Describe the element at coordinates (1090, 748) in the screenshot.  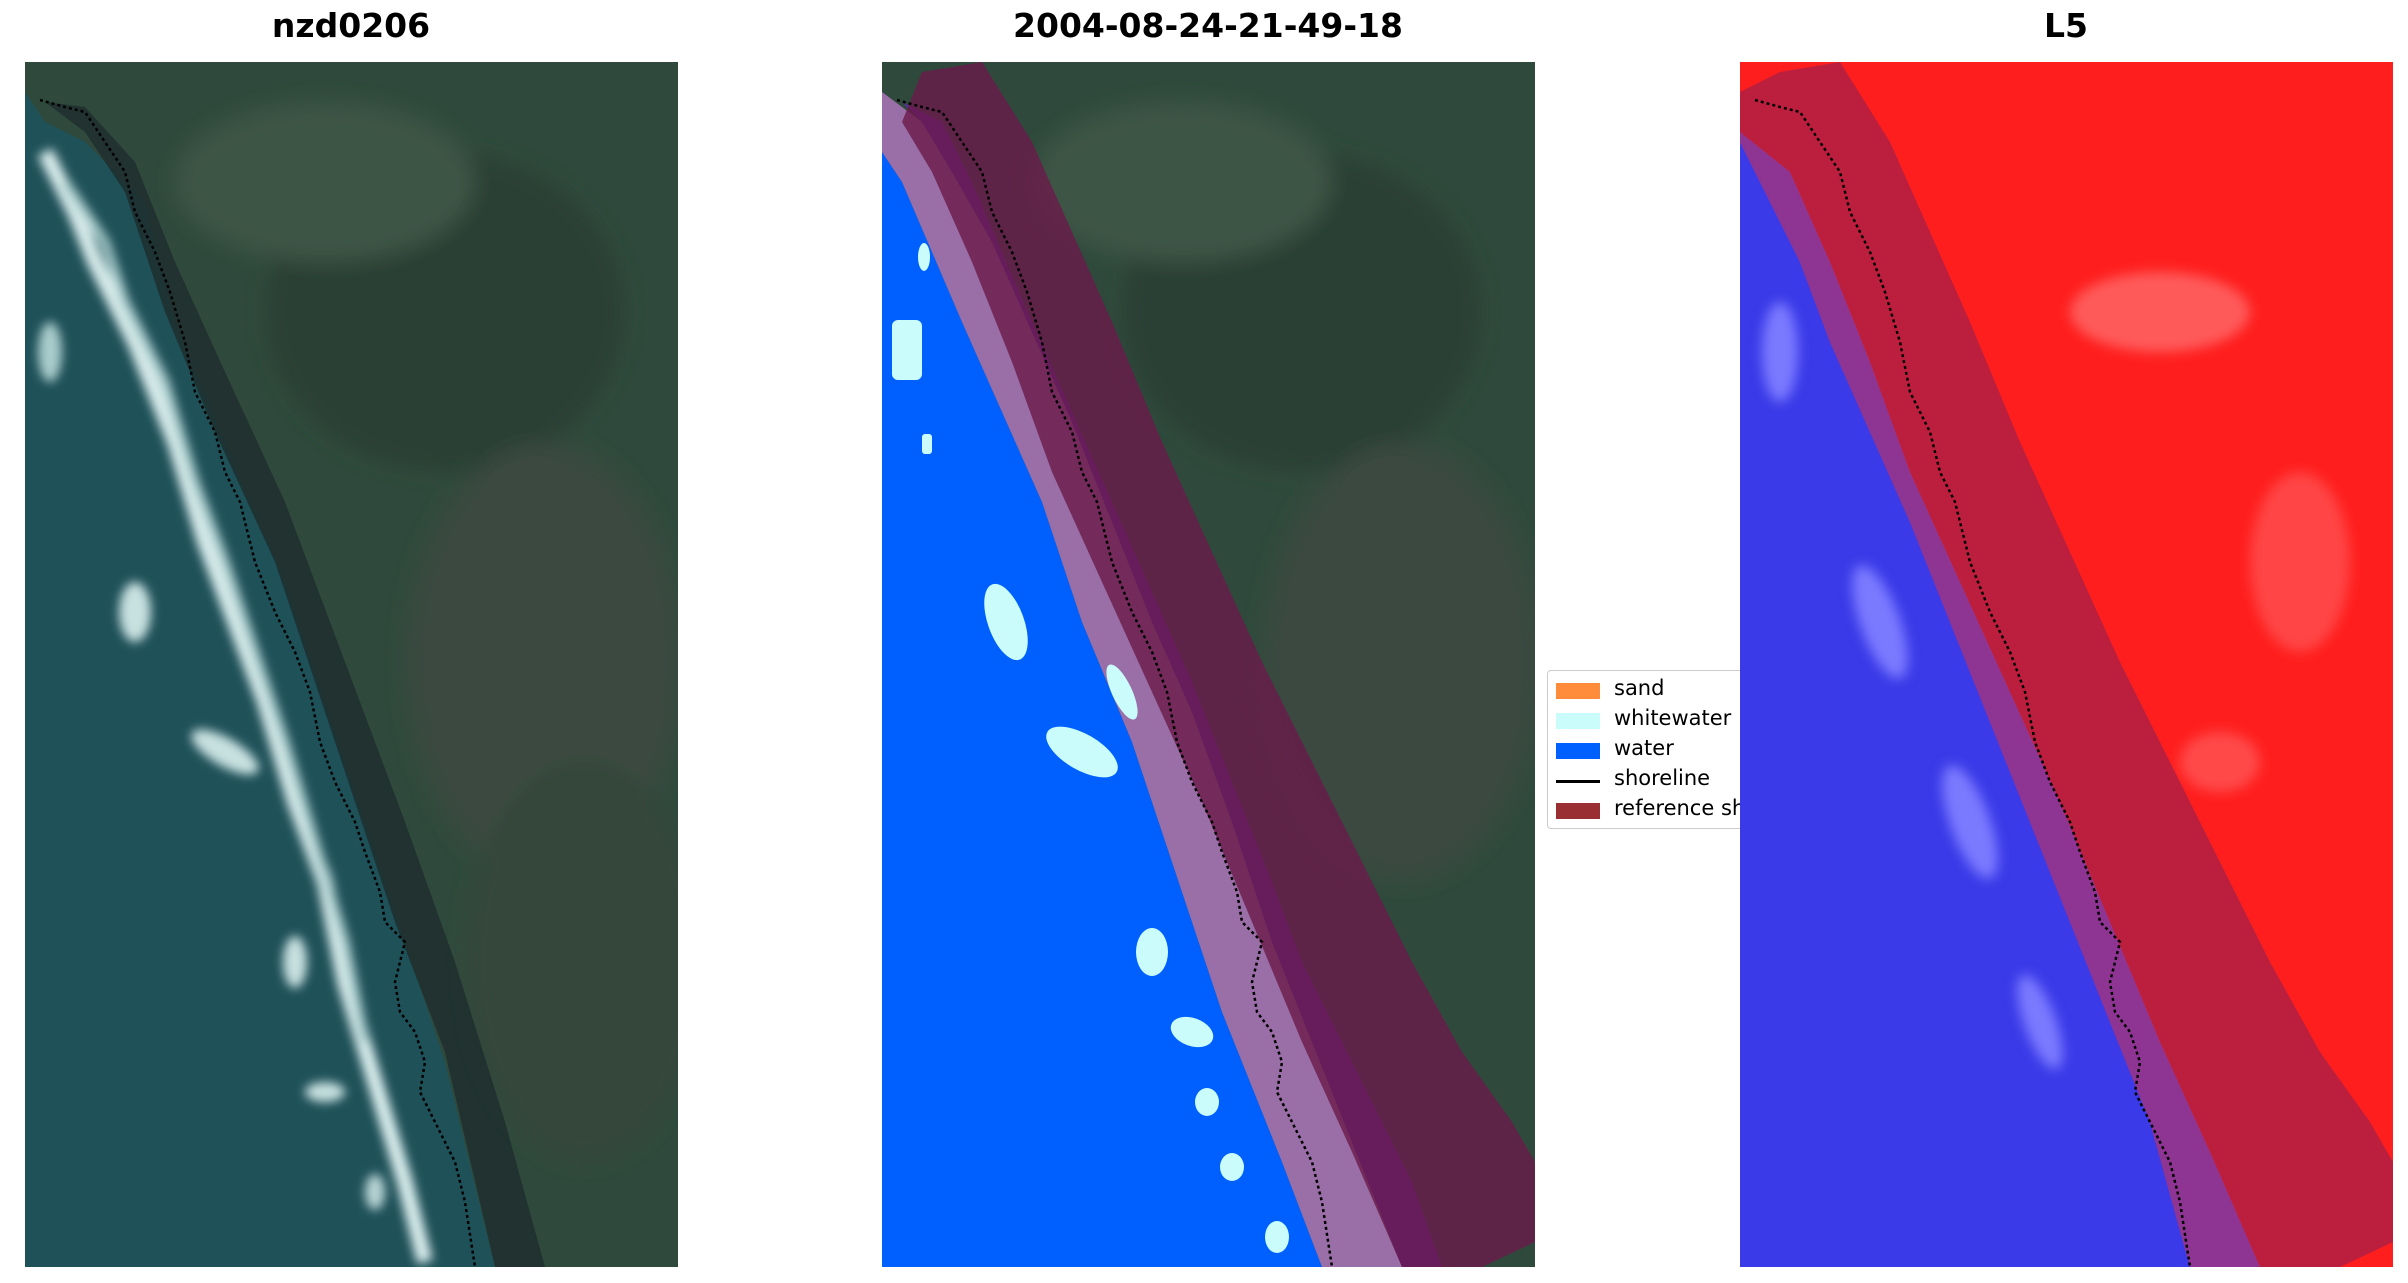
I see `whitewater-class` at that location.